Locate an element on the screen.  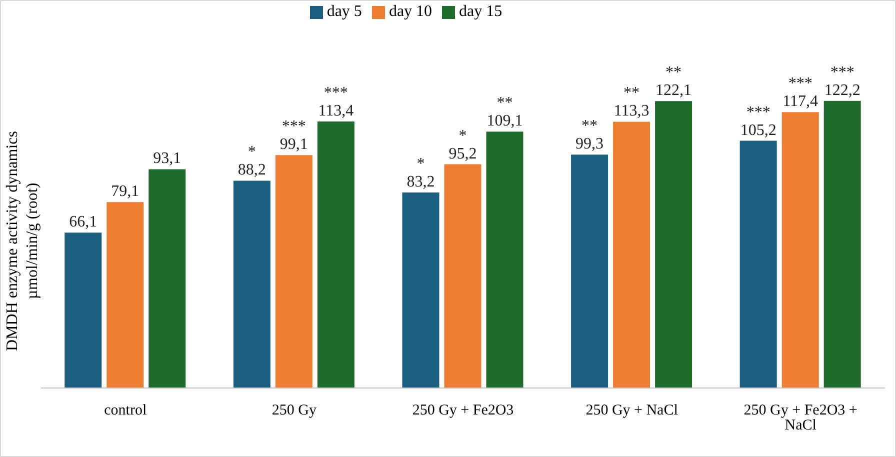
data-label: 122,1 is located at coordinates (674, 91).